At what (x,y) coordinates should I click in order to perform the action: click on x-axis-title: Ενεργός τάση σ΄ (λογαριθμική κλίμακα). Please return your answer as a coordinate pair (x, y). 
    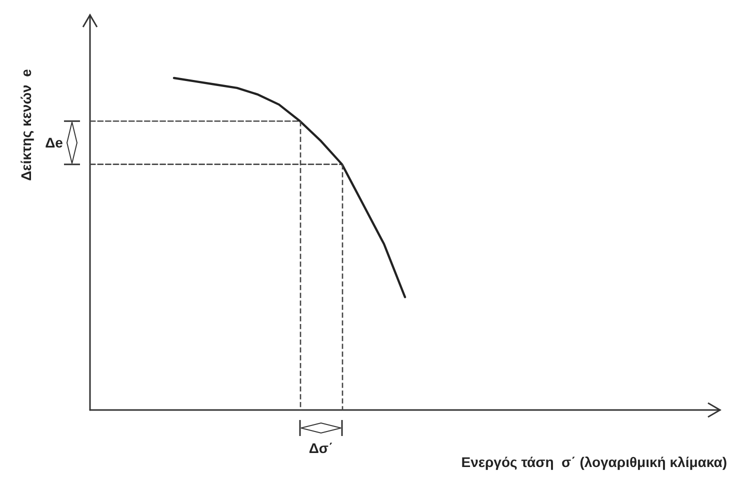
    Looking at the image, I should click on (594, 462).